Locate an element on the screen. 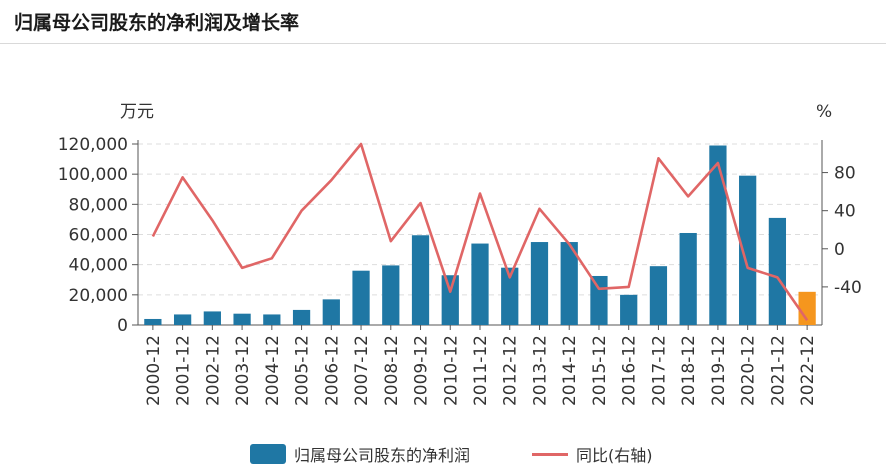  right-axis-tick-label: -40 is located at coordinates (848, 288).